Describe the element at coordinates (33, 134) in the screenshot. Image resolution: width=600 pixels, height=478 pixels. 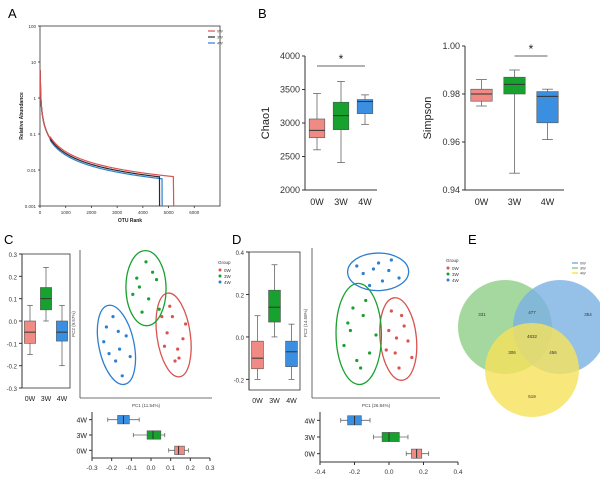
I see `y-tick-label: 0.1` at that location.